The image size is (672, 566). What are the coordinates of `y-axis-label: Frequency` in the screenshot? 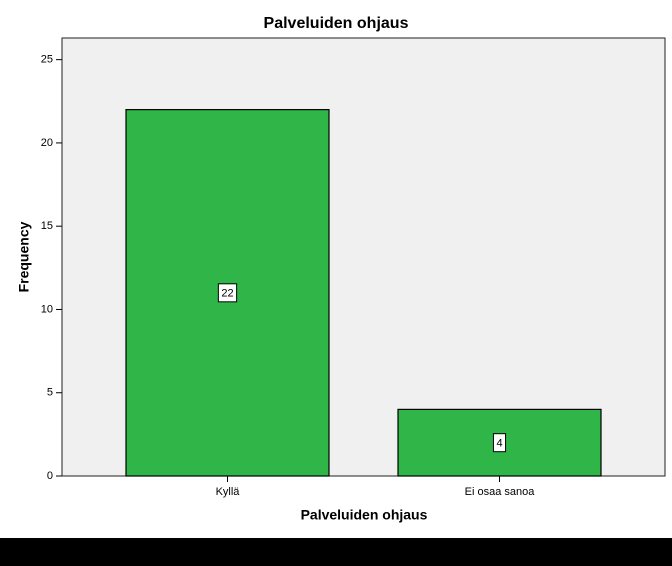 It's located at (24, 256).